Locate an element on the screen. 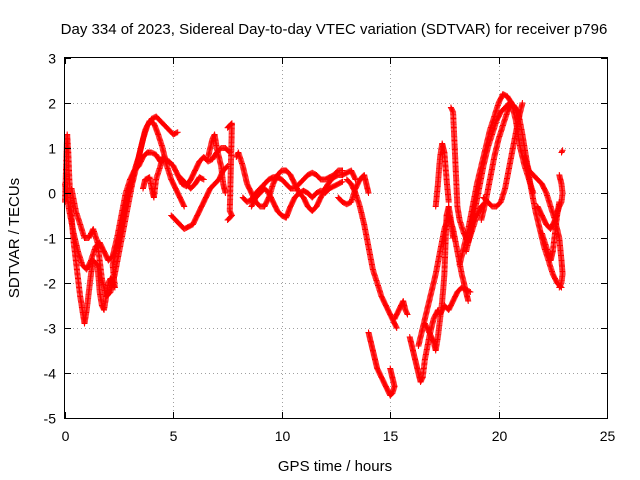 The height and width of the screenshot is (480, 640). y-tick-label: -1 is located at coordinates (50, 239).